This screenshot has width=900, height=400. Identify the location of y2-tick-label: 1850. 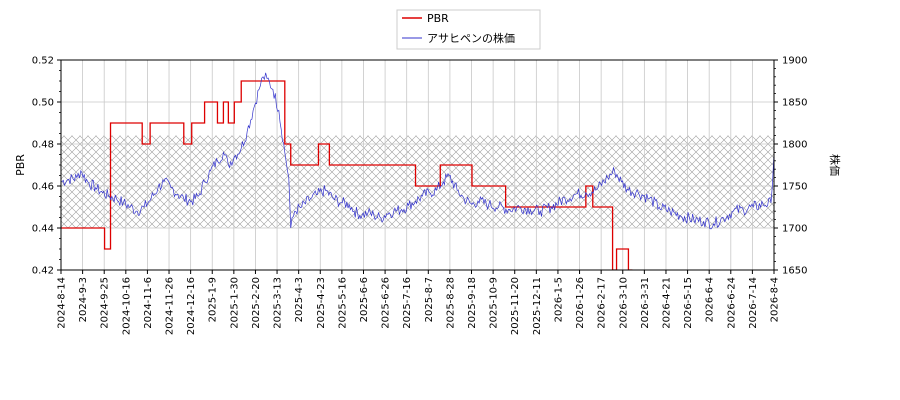
(794, 103).